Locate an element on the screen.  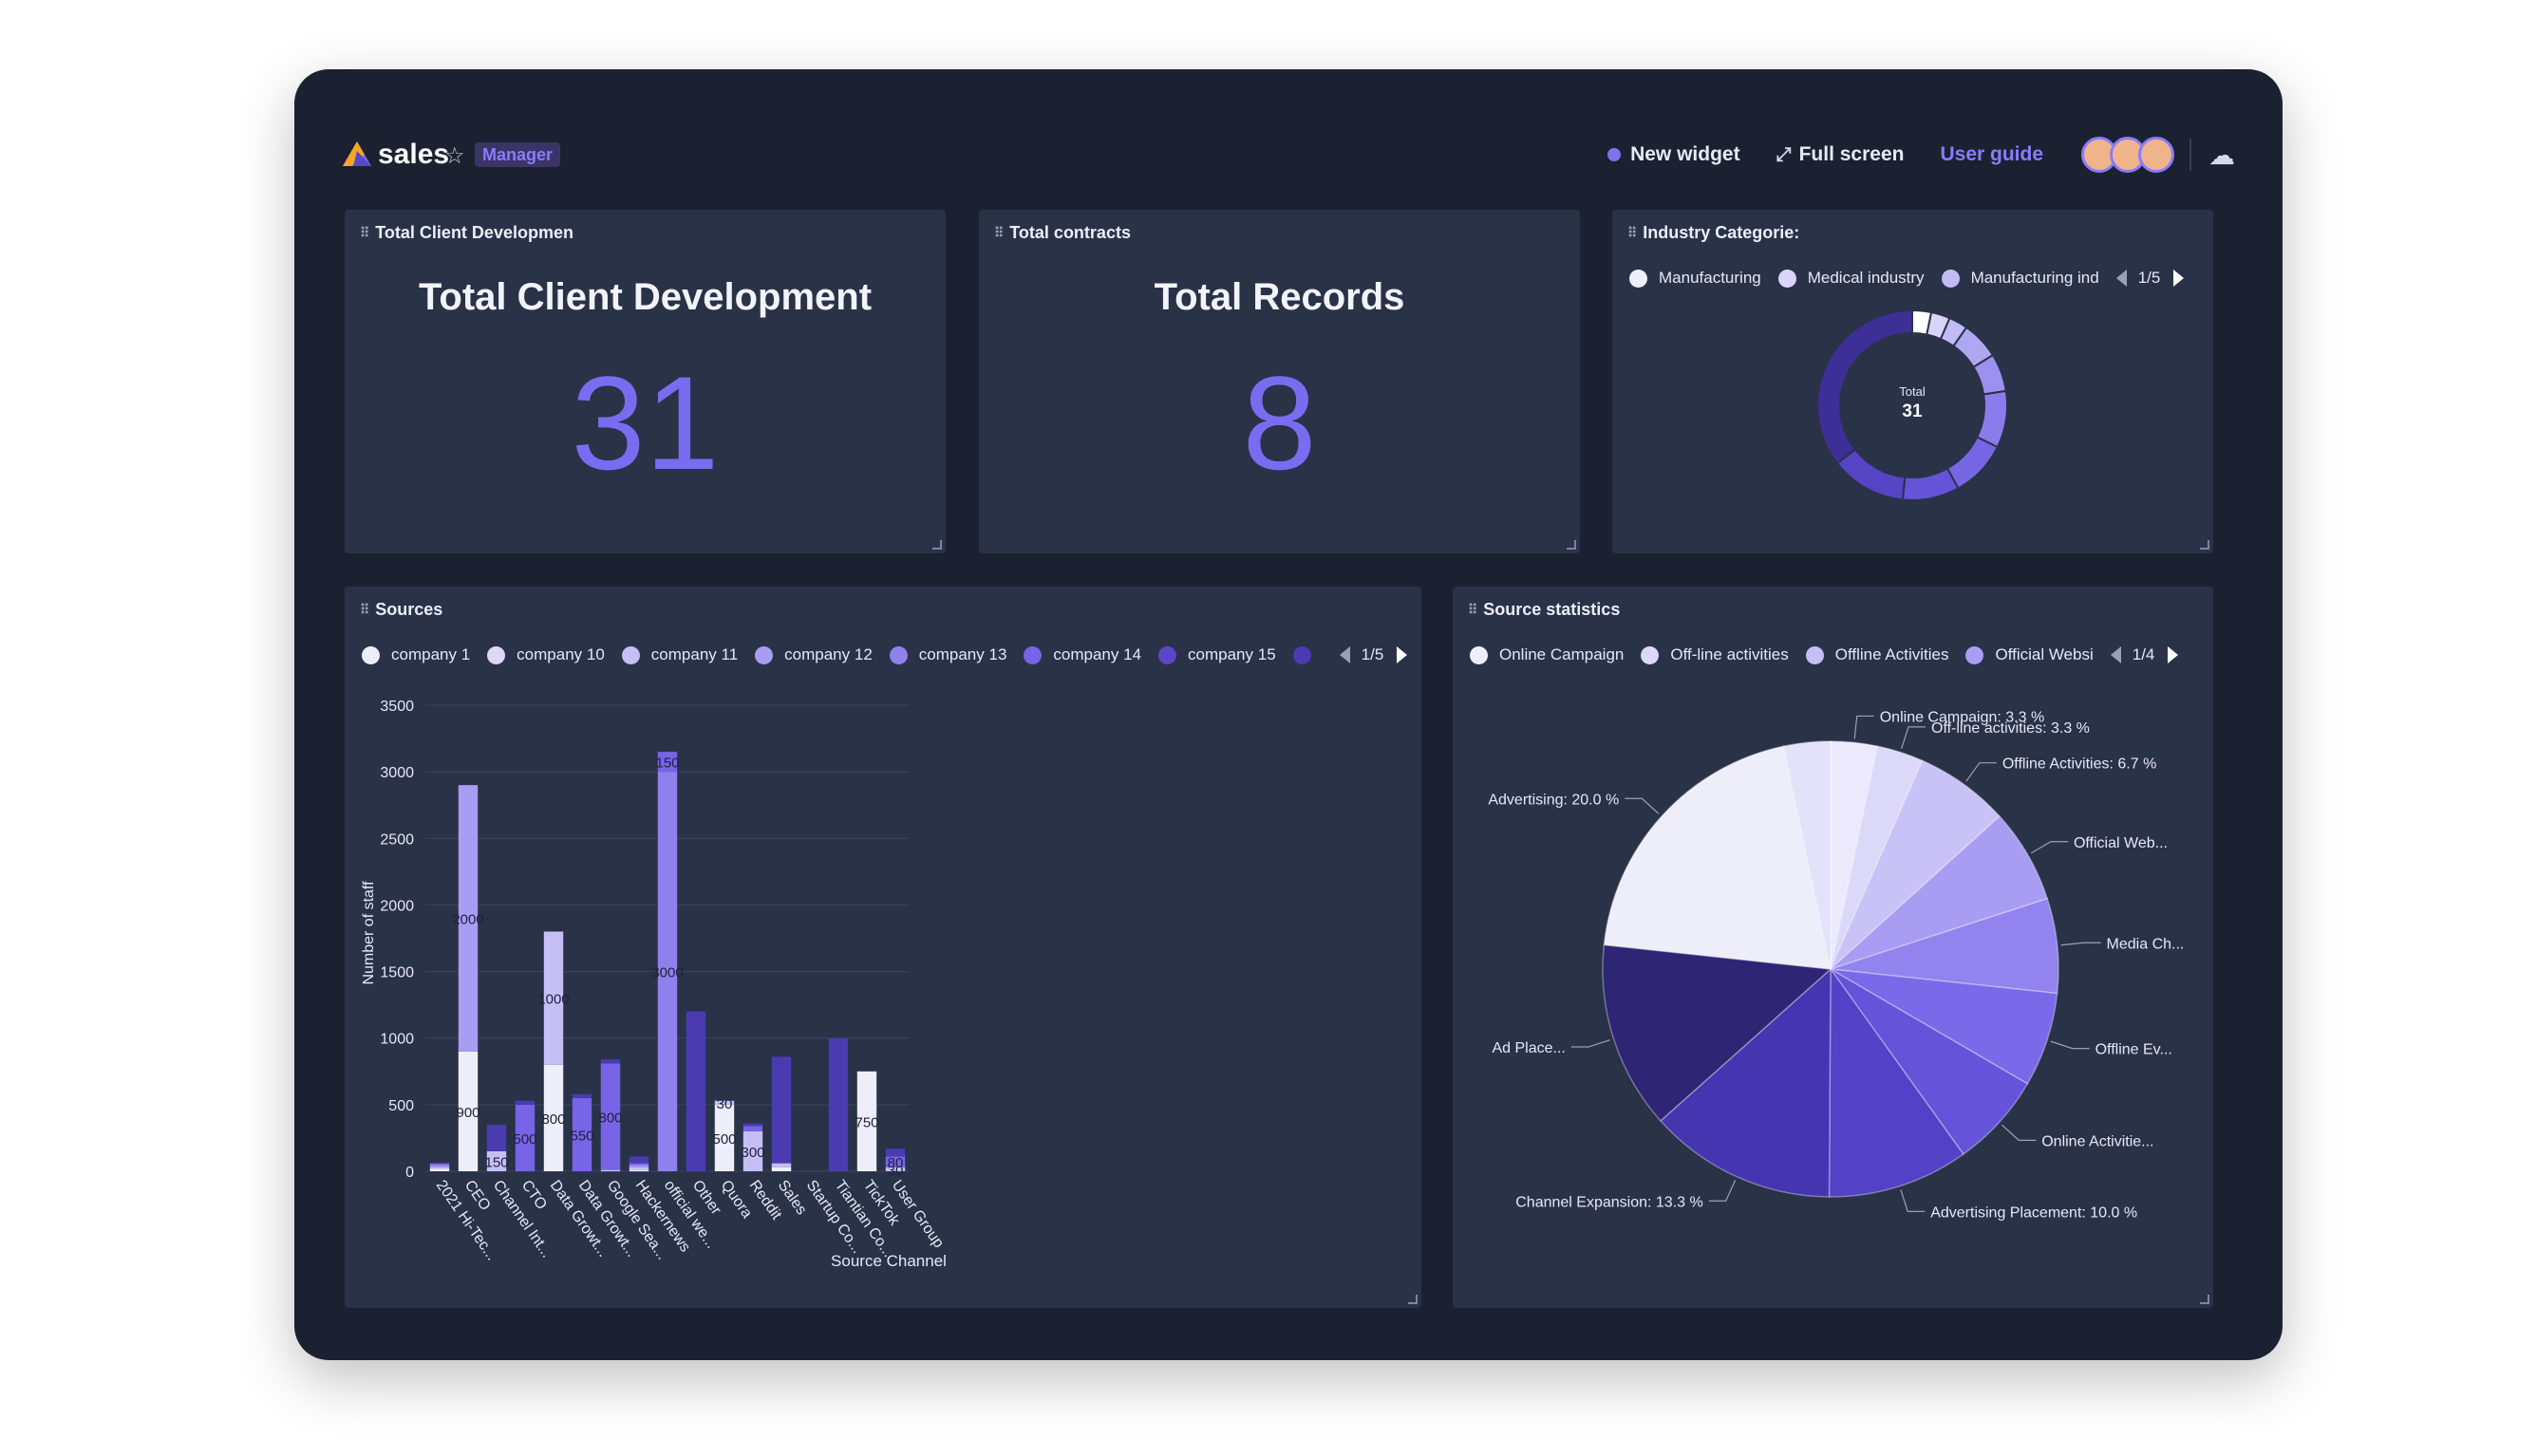
legend-item: Medical industry is located at coordinates (1851, 279).